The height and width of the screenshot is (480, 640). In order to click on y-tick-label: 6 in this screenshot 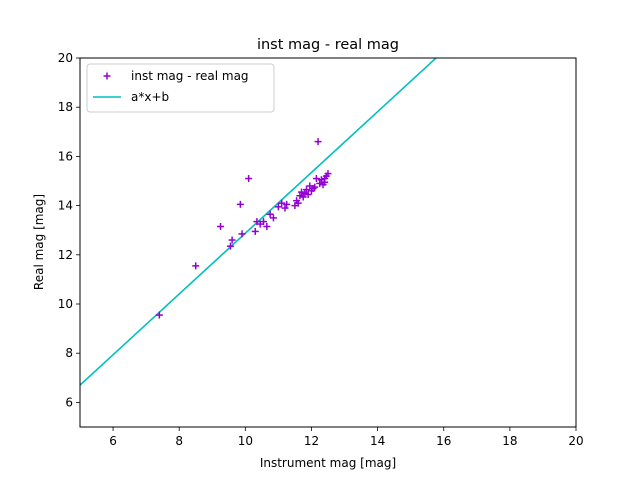, I will do `click(69, 402)`.